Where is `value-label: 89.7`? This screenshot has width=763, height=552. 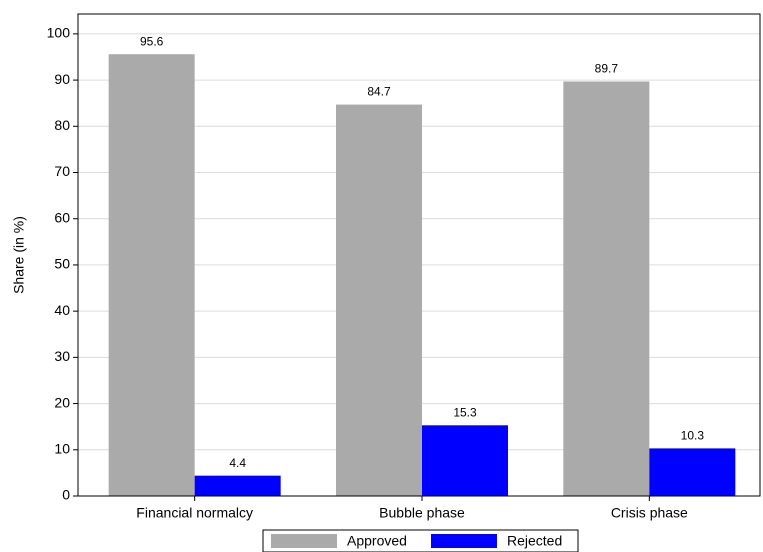 value-label: 89.7 is located at coordinates (607, 69).